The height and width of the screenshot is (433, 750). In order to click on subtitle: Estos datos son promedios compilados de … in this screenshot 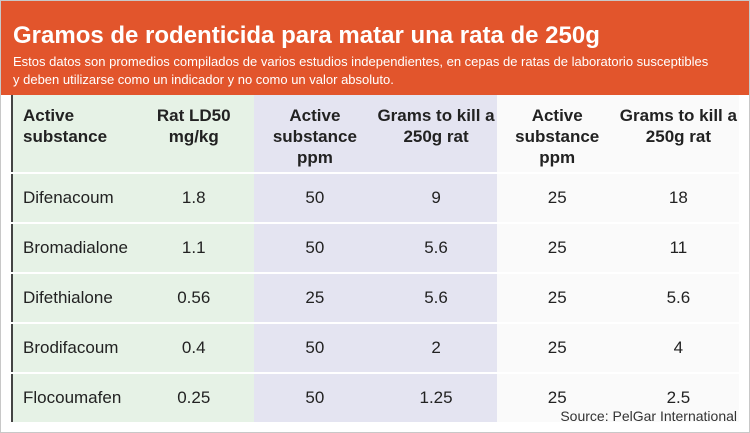, I will do `click(361, 70)`.